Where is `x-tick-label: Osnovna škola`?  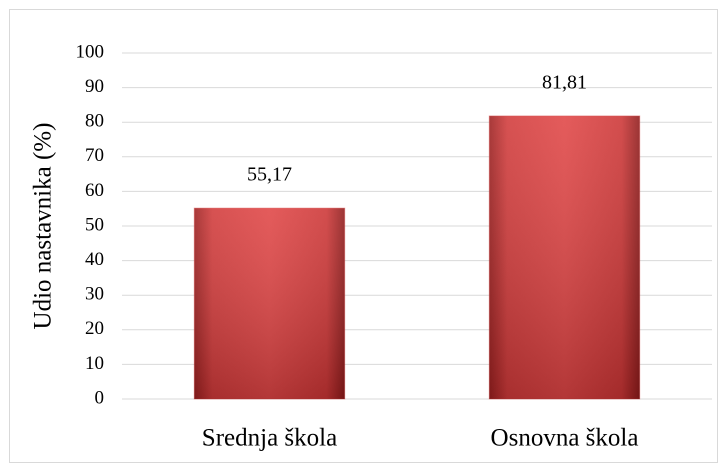
x-tick-label: Osnovna škola is located at coordinates (565, 438).